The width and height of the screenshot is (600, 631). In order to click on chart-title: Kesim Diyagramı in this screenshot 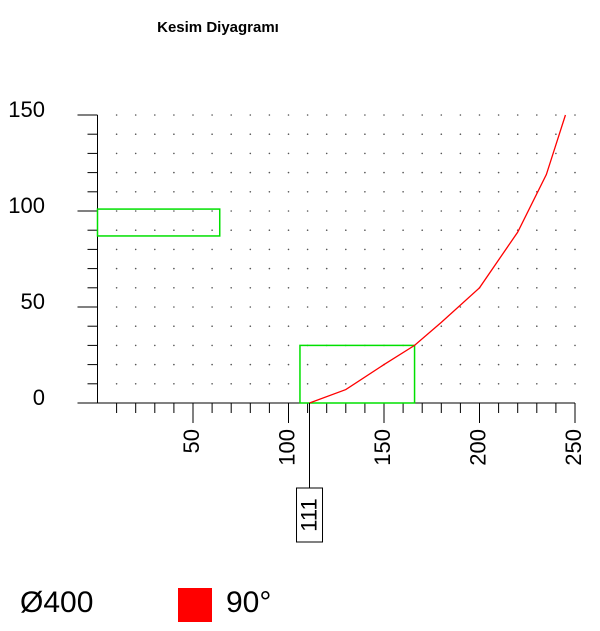, I will do `click(218, 27)`.